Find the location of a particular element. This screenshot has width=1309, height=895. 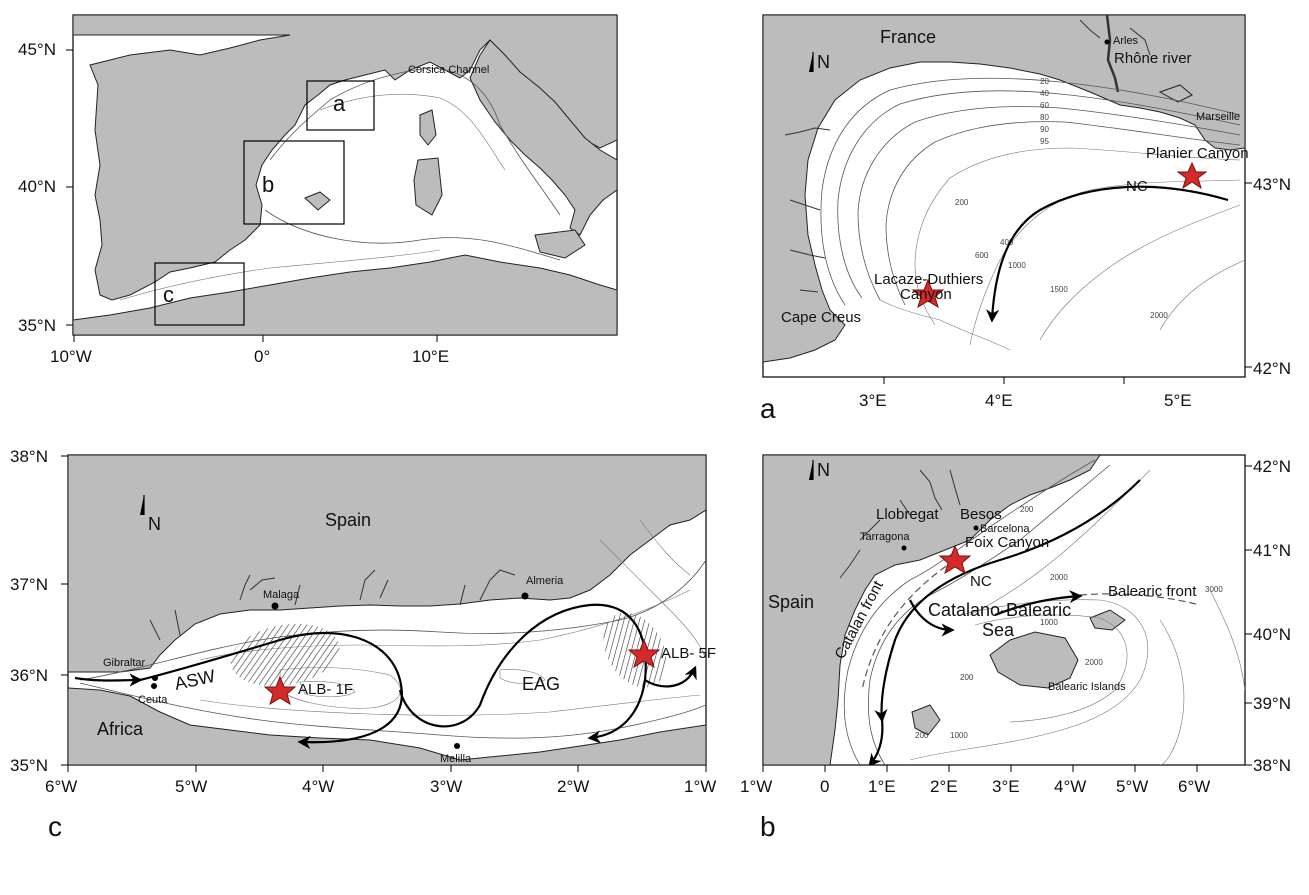

panel-b-lon-0: 0 is located at coordinates (824, 786).